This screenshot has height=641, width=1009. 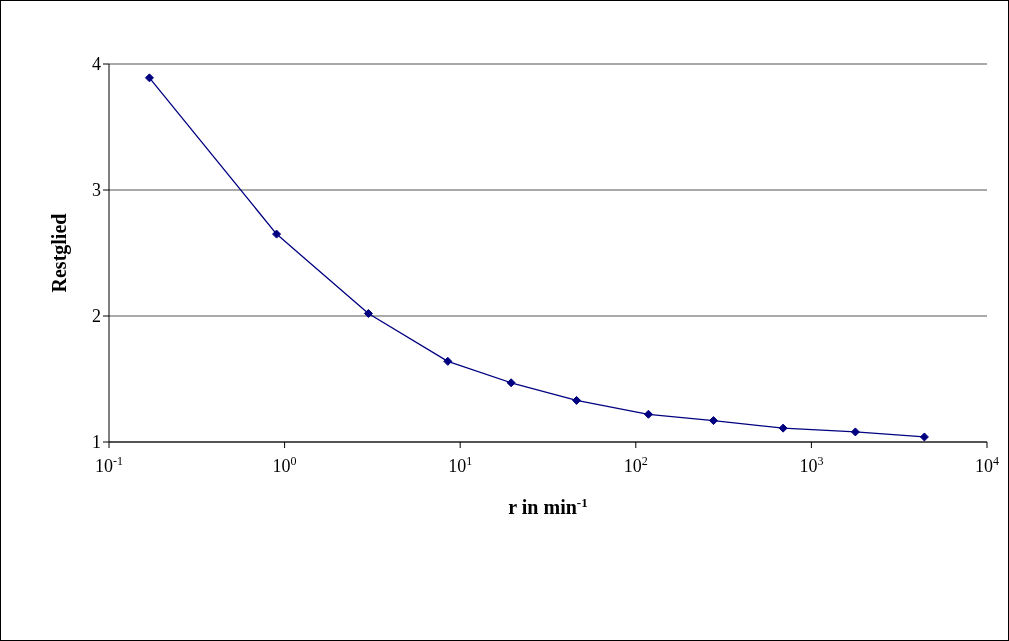 What do you see at coordinates (460, 465) in the screenshot?
I see `x-tick-label: 10$^{1}$` at bounding box center [460, 465].